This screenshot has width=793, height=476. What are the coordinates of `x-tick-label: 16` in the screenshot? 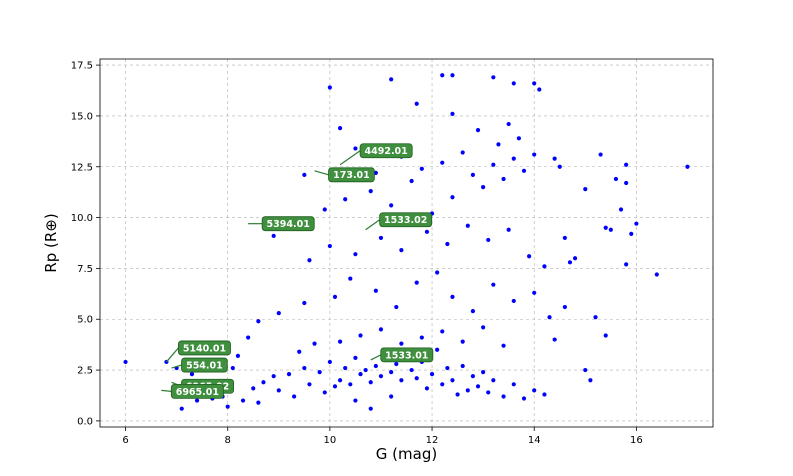 It's located at (636, 440).